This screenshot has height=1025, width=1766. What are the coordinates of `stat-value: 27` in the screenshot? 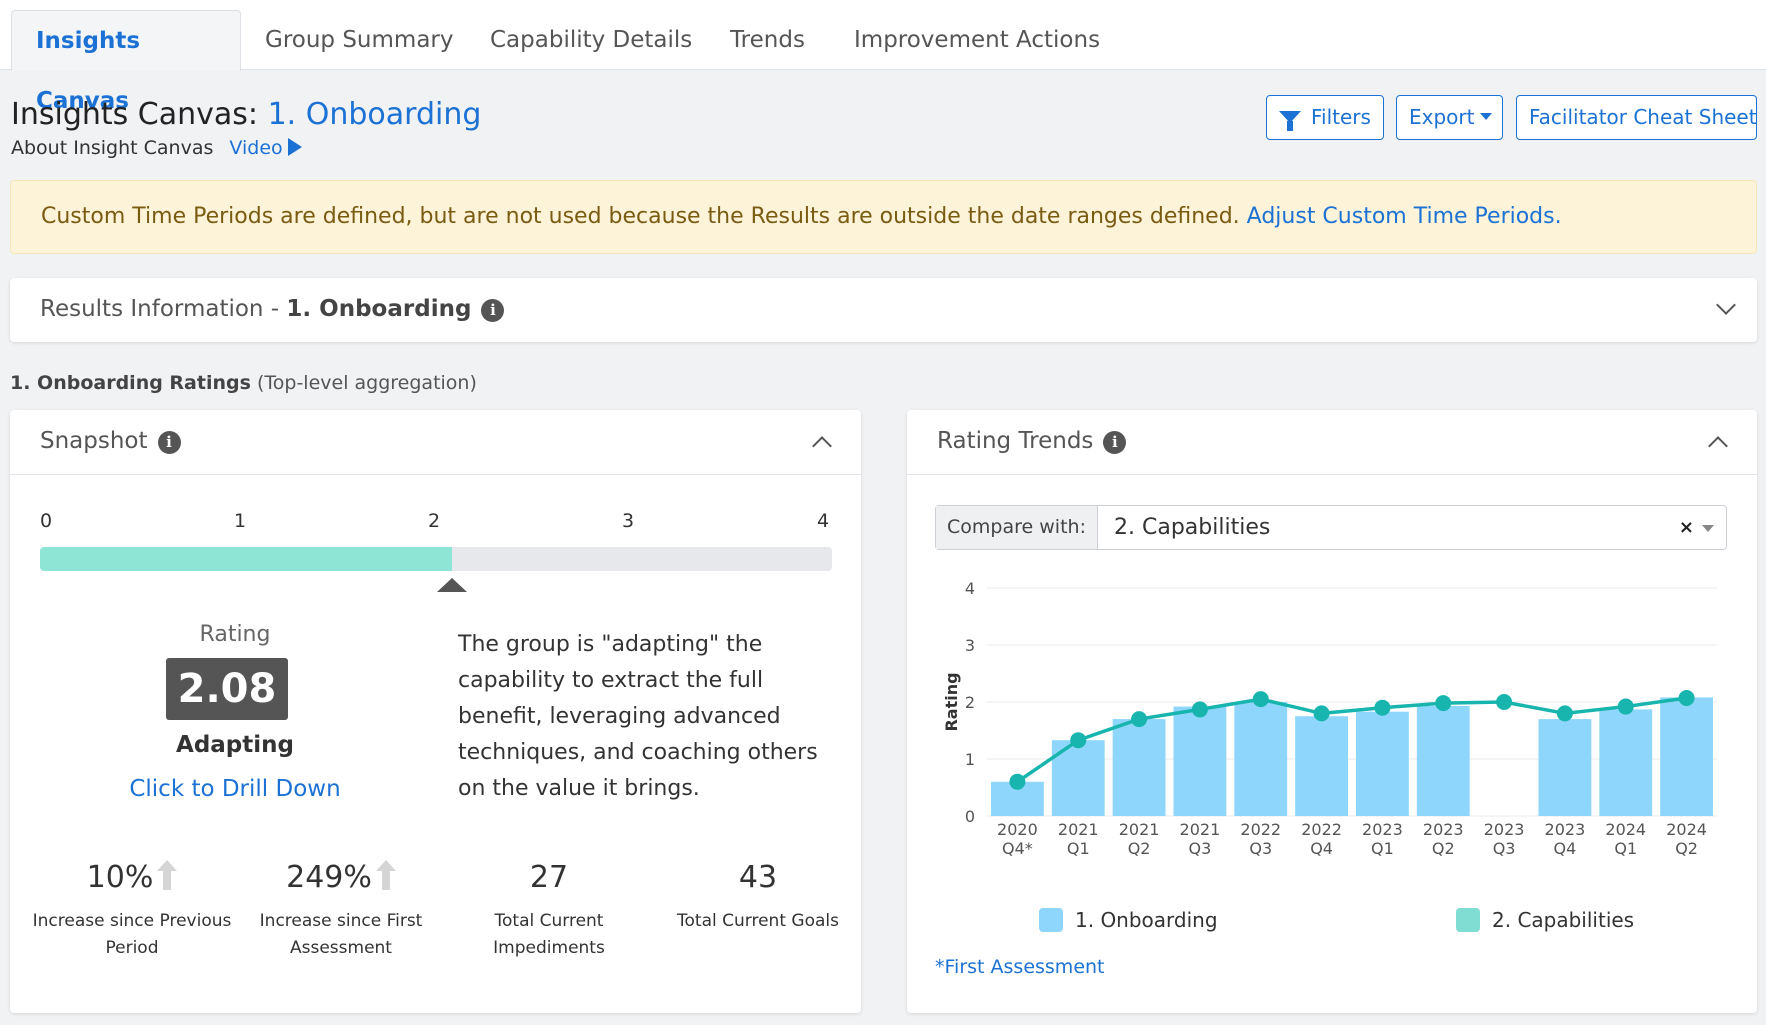 It's located at (549, 877).